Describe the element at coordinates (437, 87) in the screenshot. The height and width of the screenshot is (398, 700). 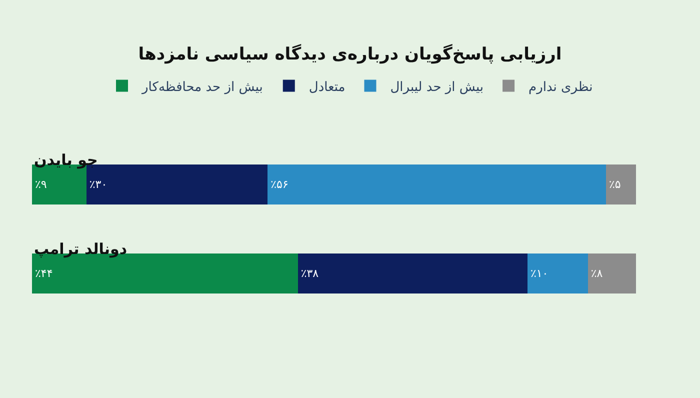
I see `legend-label: بیش از حد لیبرال` at that location.